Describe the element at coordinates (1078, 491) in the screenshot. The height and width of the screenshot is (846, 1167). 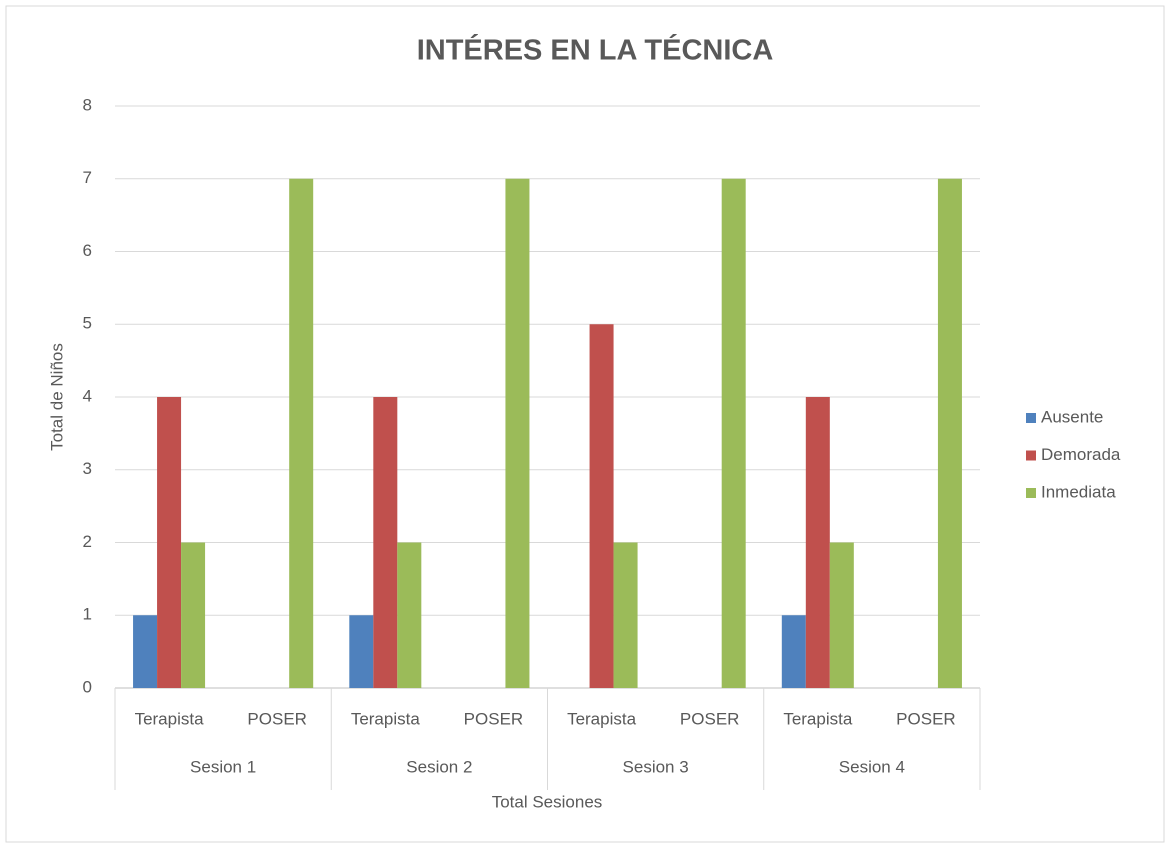
I see `legend-label: Inmediata` at that location.